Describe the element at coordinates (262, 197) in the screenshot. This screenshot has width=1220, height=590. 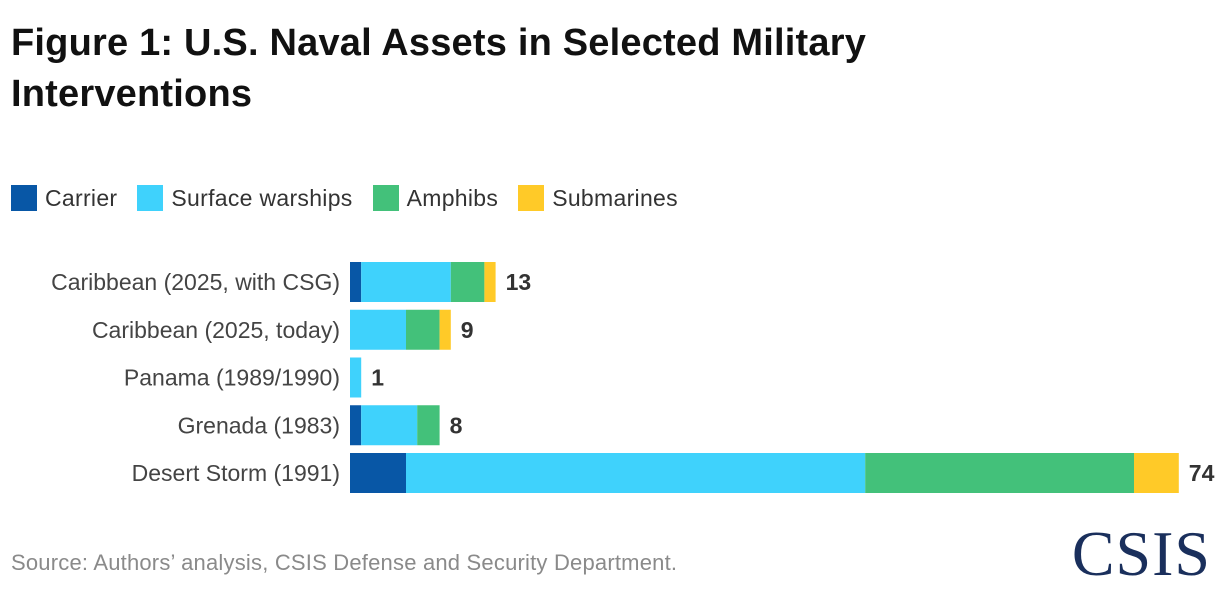
I see `legend-label-surface-warships: Surface warships` at that location.